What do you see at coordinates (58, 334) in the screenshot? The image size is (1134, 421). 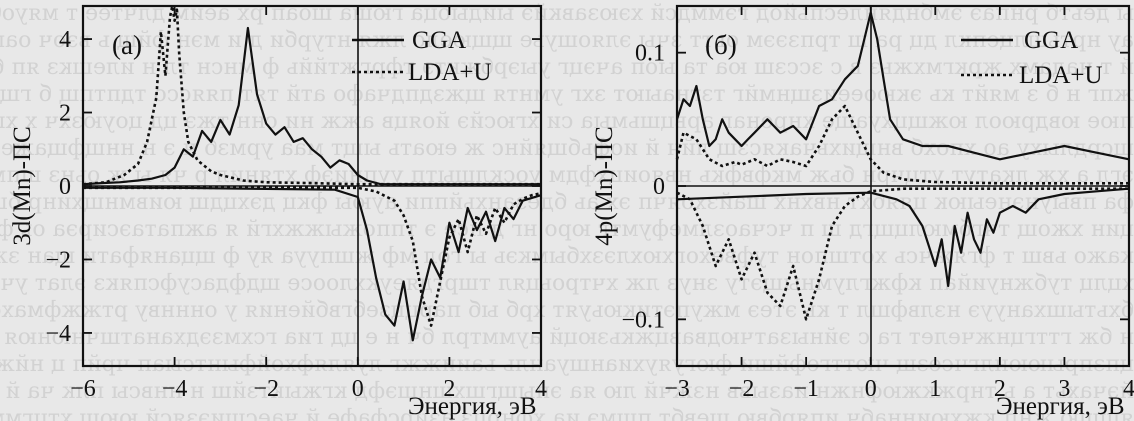 I see `ytick-label-a: −4` at bounding box center [58, 334].